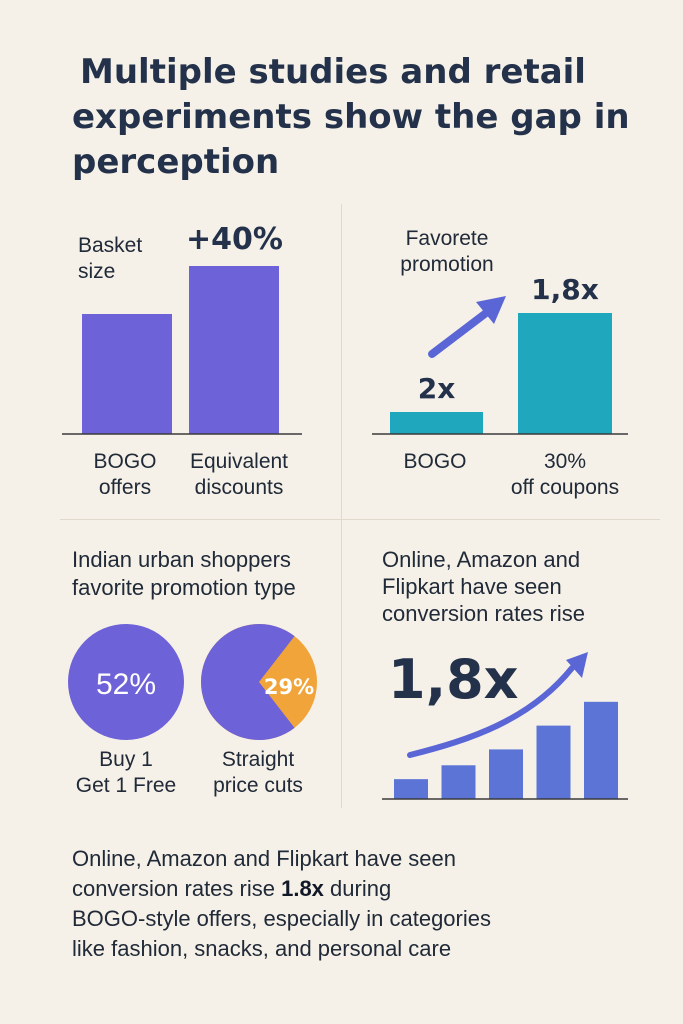 This screenshot has width=683, height=1024. Describe the element at coordinates (333, 72) in the screenshot. I see `title-line-1: Multiple studies and retail` at that location.